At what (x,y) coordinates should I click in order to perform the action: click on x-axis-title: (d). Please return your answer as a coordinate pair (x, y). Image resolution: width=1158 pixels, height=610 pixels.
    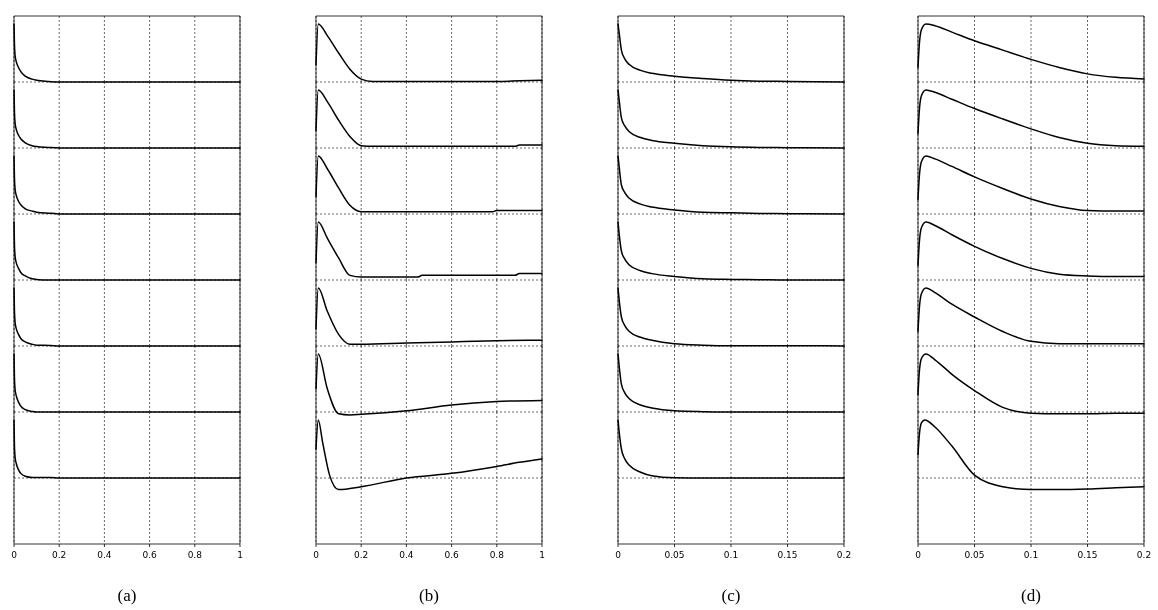
    Looking at the image, I should click on (1031, 595).